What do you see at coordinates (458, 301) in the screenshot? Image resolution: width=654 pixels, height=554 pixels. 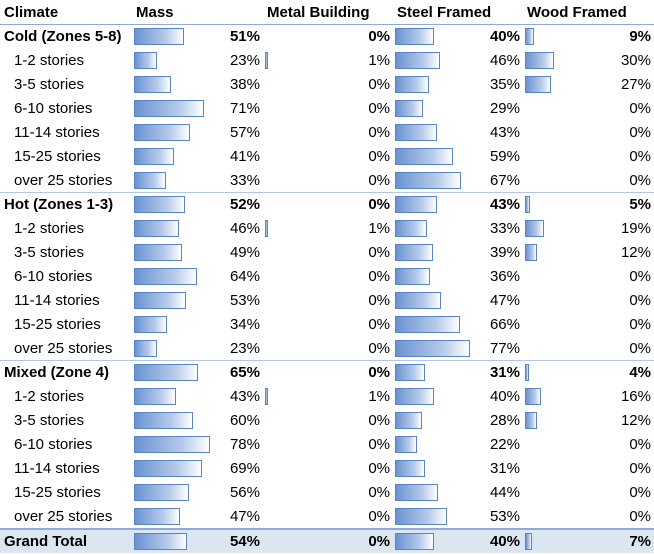 I see `cell-steel-framed: 47%` at bounding box center [458, 301].